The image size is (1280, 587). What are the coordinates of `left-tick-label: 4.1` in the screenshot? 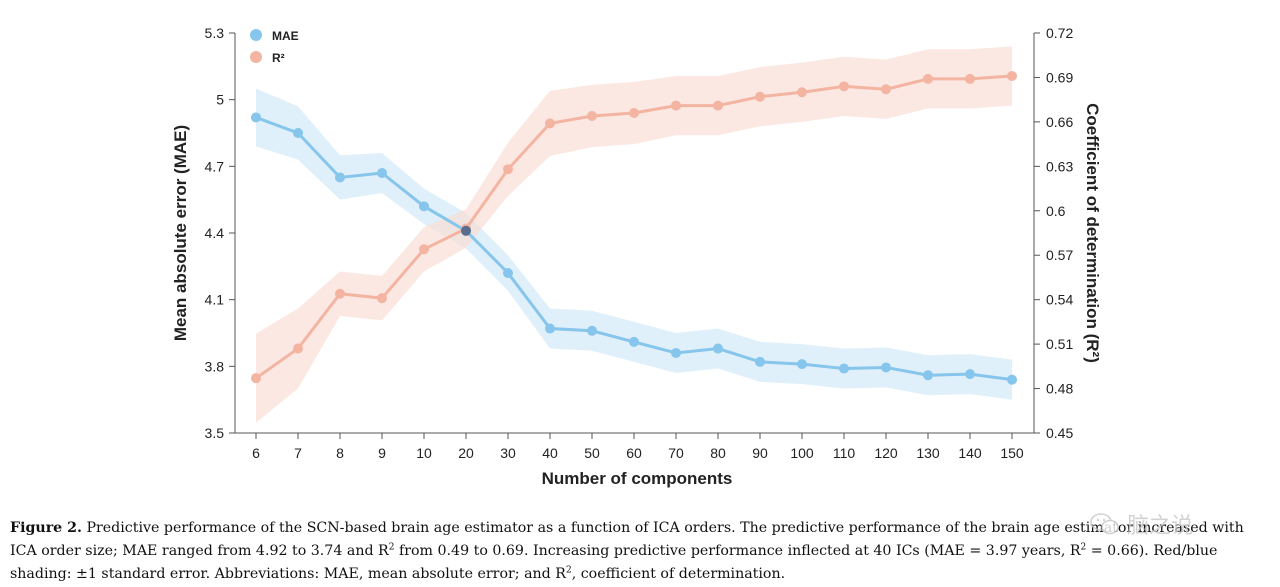 It's located at (215, 300).